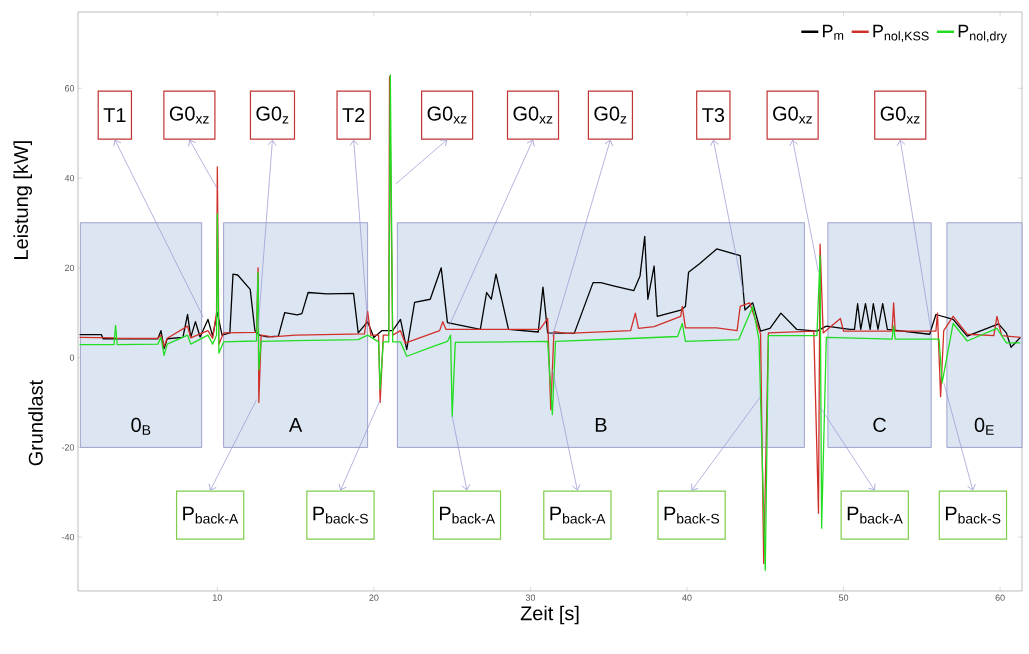 Image resolution: width=1029 pixels, height=654 pixels. Describe the element at coordinates (23, 200) in the screenshot. I see `y-axis-title: Leistung [kW]` at that location.